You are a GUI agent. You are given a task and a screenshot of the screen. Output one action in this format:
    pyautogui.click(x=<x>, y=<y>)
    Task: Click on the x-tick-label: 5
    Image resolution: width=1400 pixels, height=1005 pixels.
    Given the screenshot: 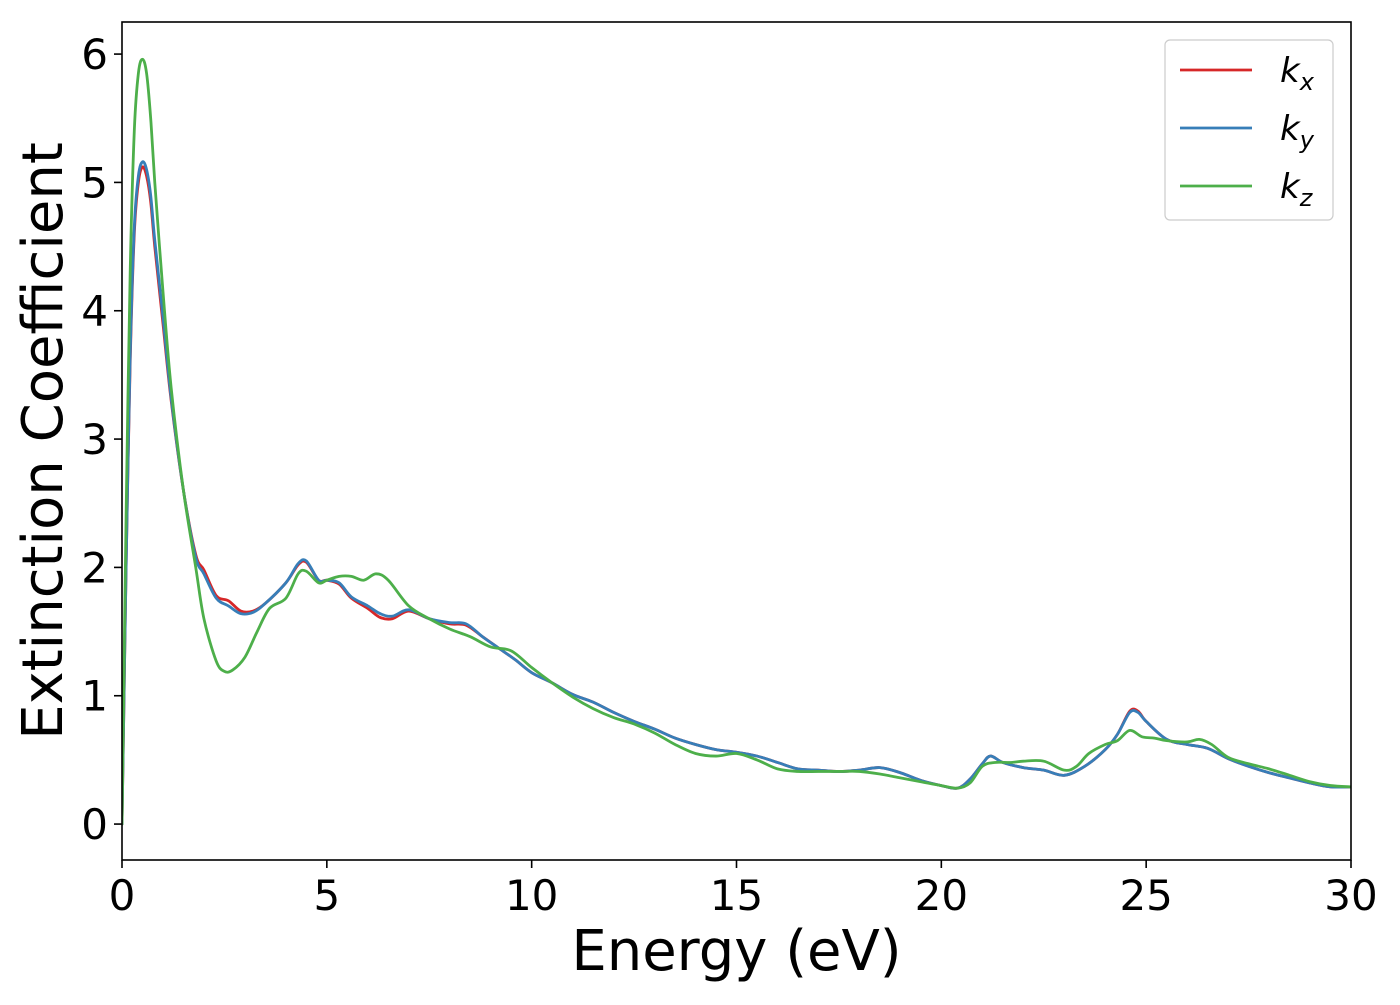 What is the action you would take?
    pyautogui.click(x=326, y=895)
    